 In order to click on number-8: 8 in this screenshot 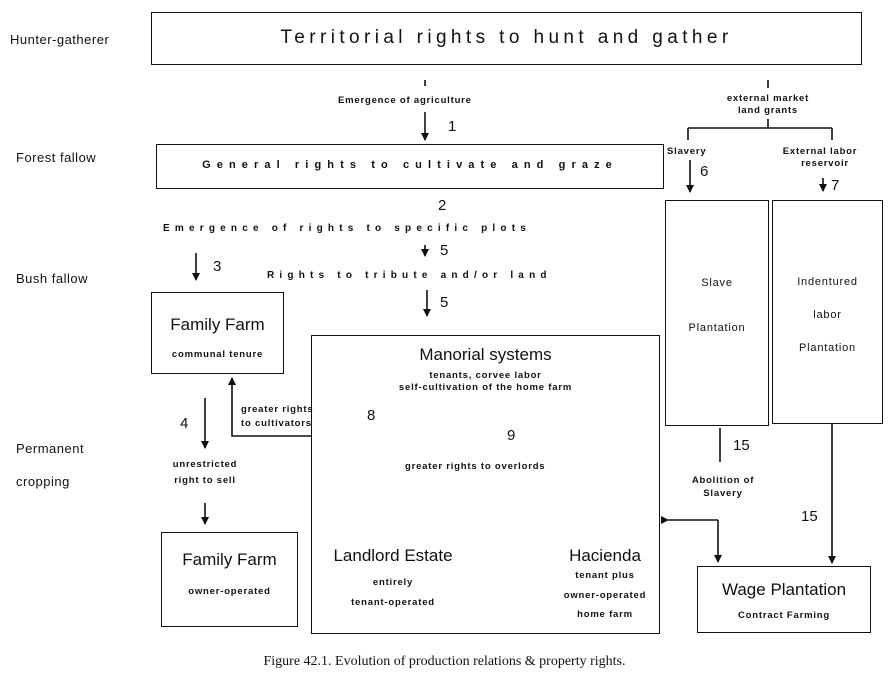, I will do `click(371, 415)`.